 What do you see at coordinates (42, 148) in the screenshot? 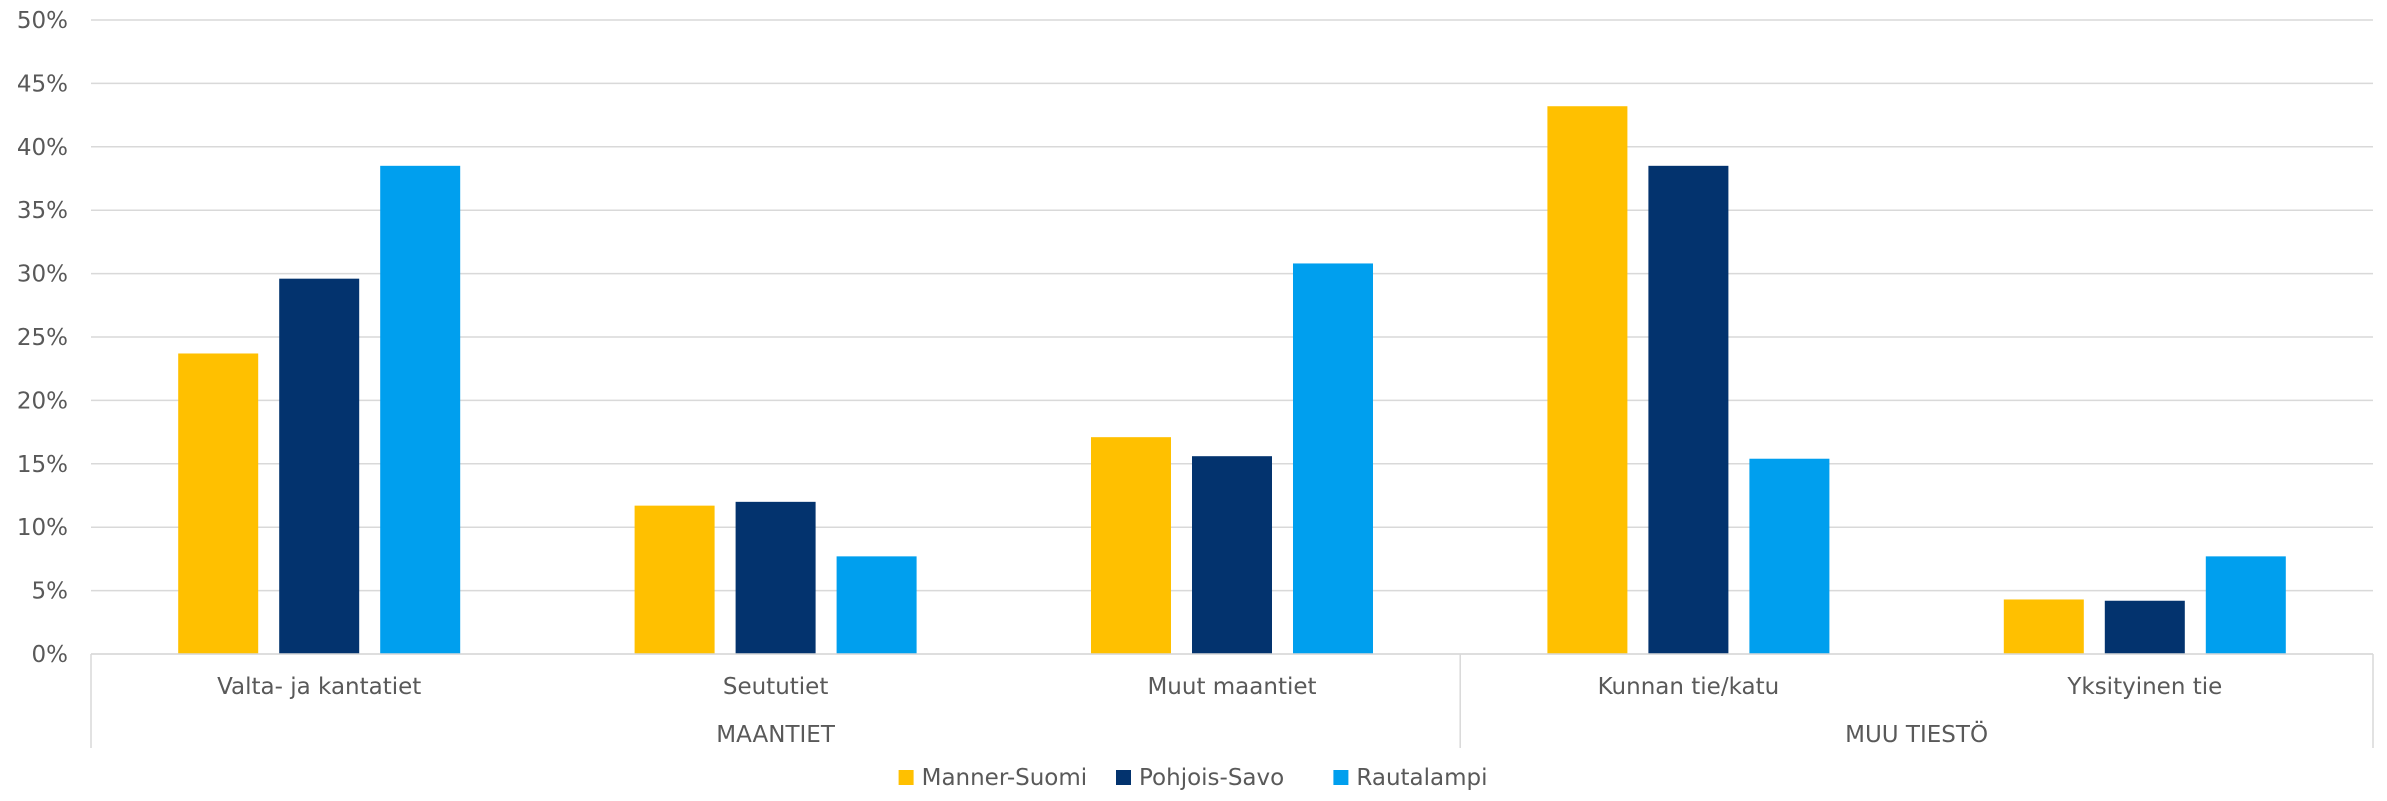
I see `y-tick-label: 40%` at bounding box center [42, 148].